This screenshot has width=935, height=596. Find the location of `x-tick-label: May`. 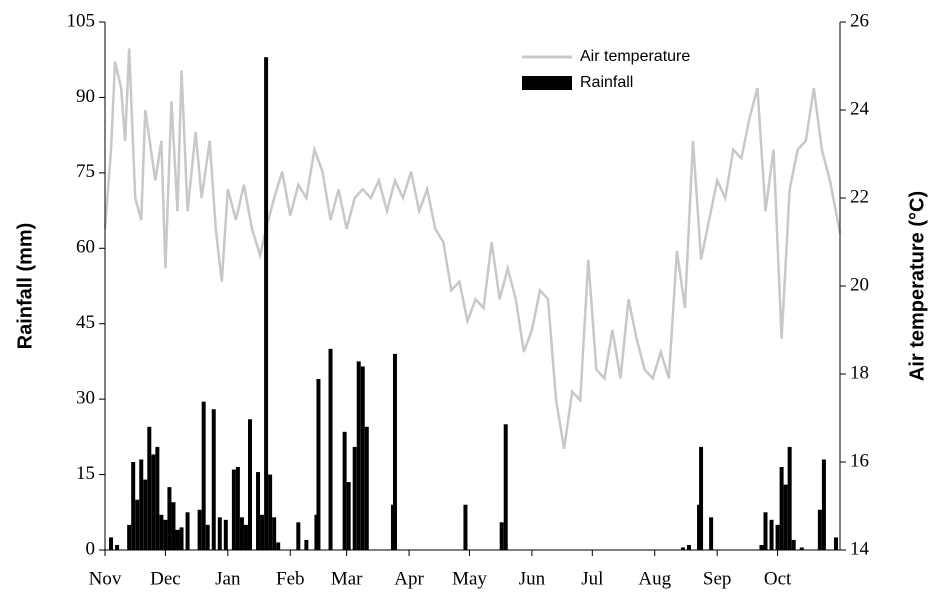

x-tick-label: May is located at coordinates (469, 578).